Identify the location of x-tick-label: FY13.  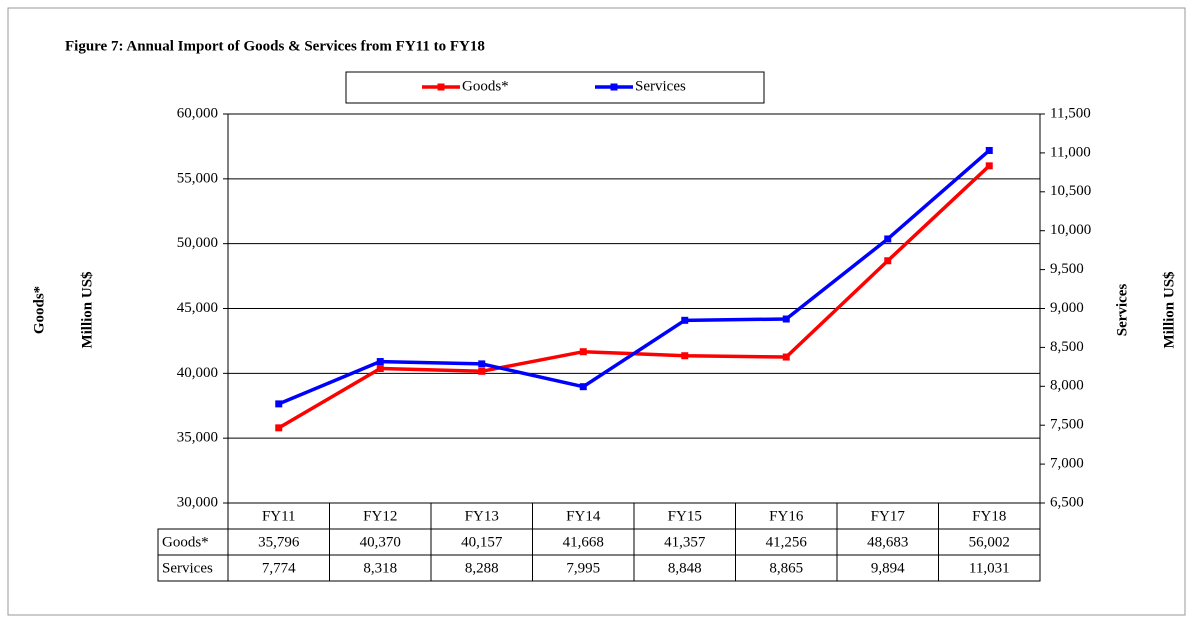
(482, 516).